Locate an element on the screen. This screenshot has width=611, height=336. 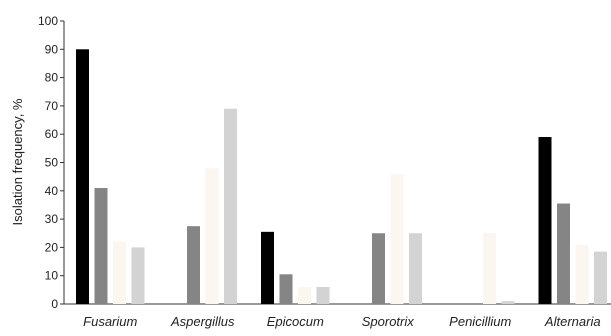
y-tick-label: 50 is located at coordinates (52, 163).